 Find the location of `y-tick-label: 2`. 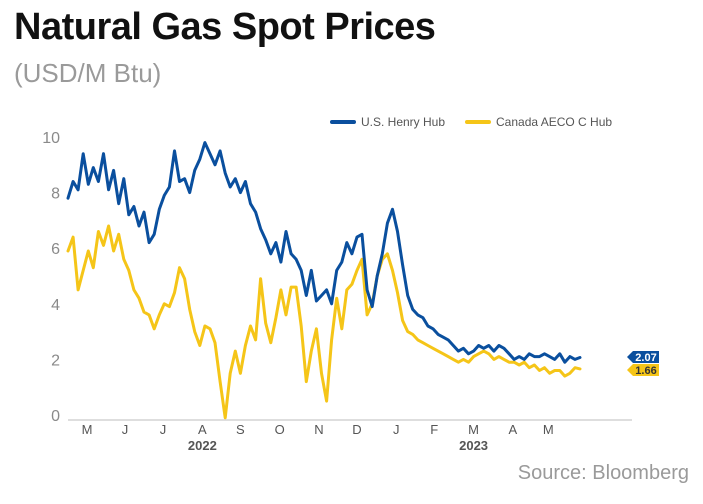

y-tick-label: 2 is located at coordinates (55, 360).